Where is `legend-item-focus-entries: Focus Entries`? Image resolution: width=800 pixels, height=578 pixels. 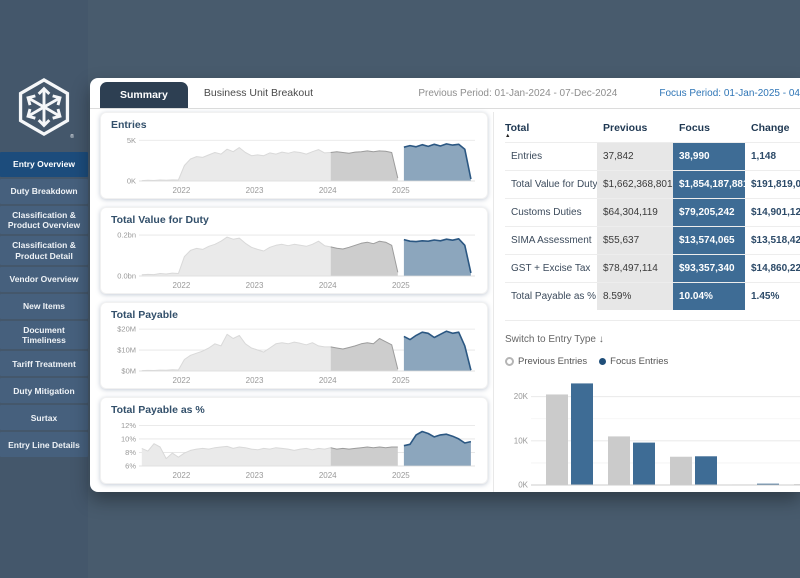
legend-item-focus-entries: Focus Entries is located at coordinates (633, 361).